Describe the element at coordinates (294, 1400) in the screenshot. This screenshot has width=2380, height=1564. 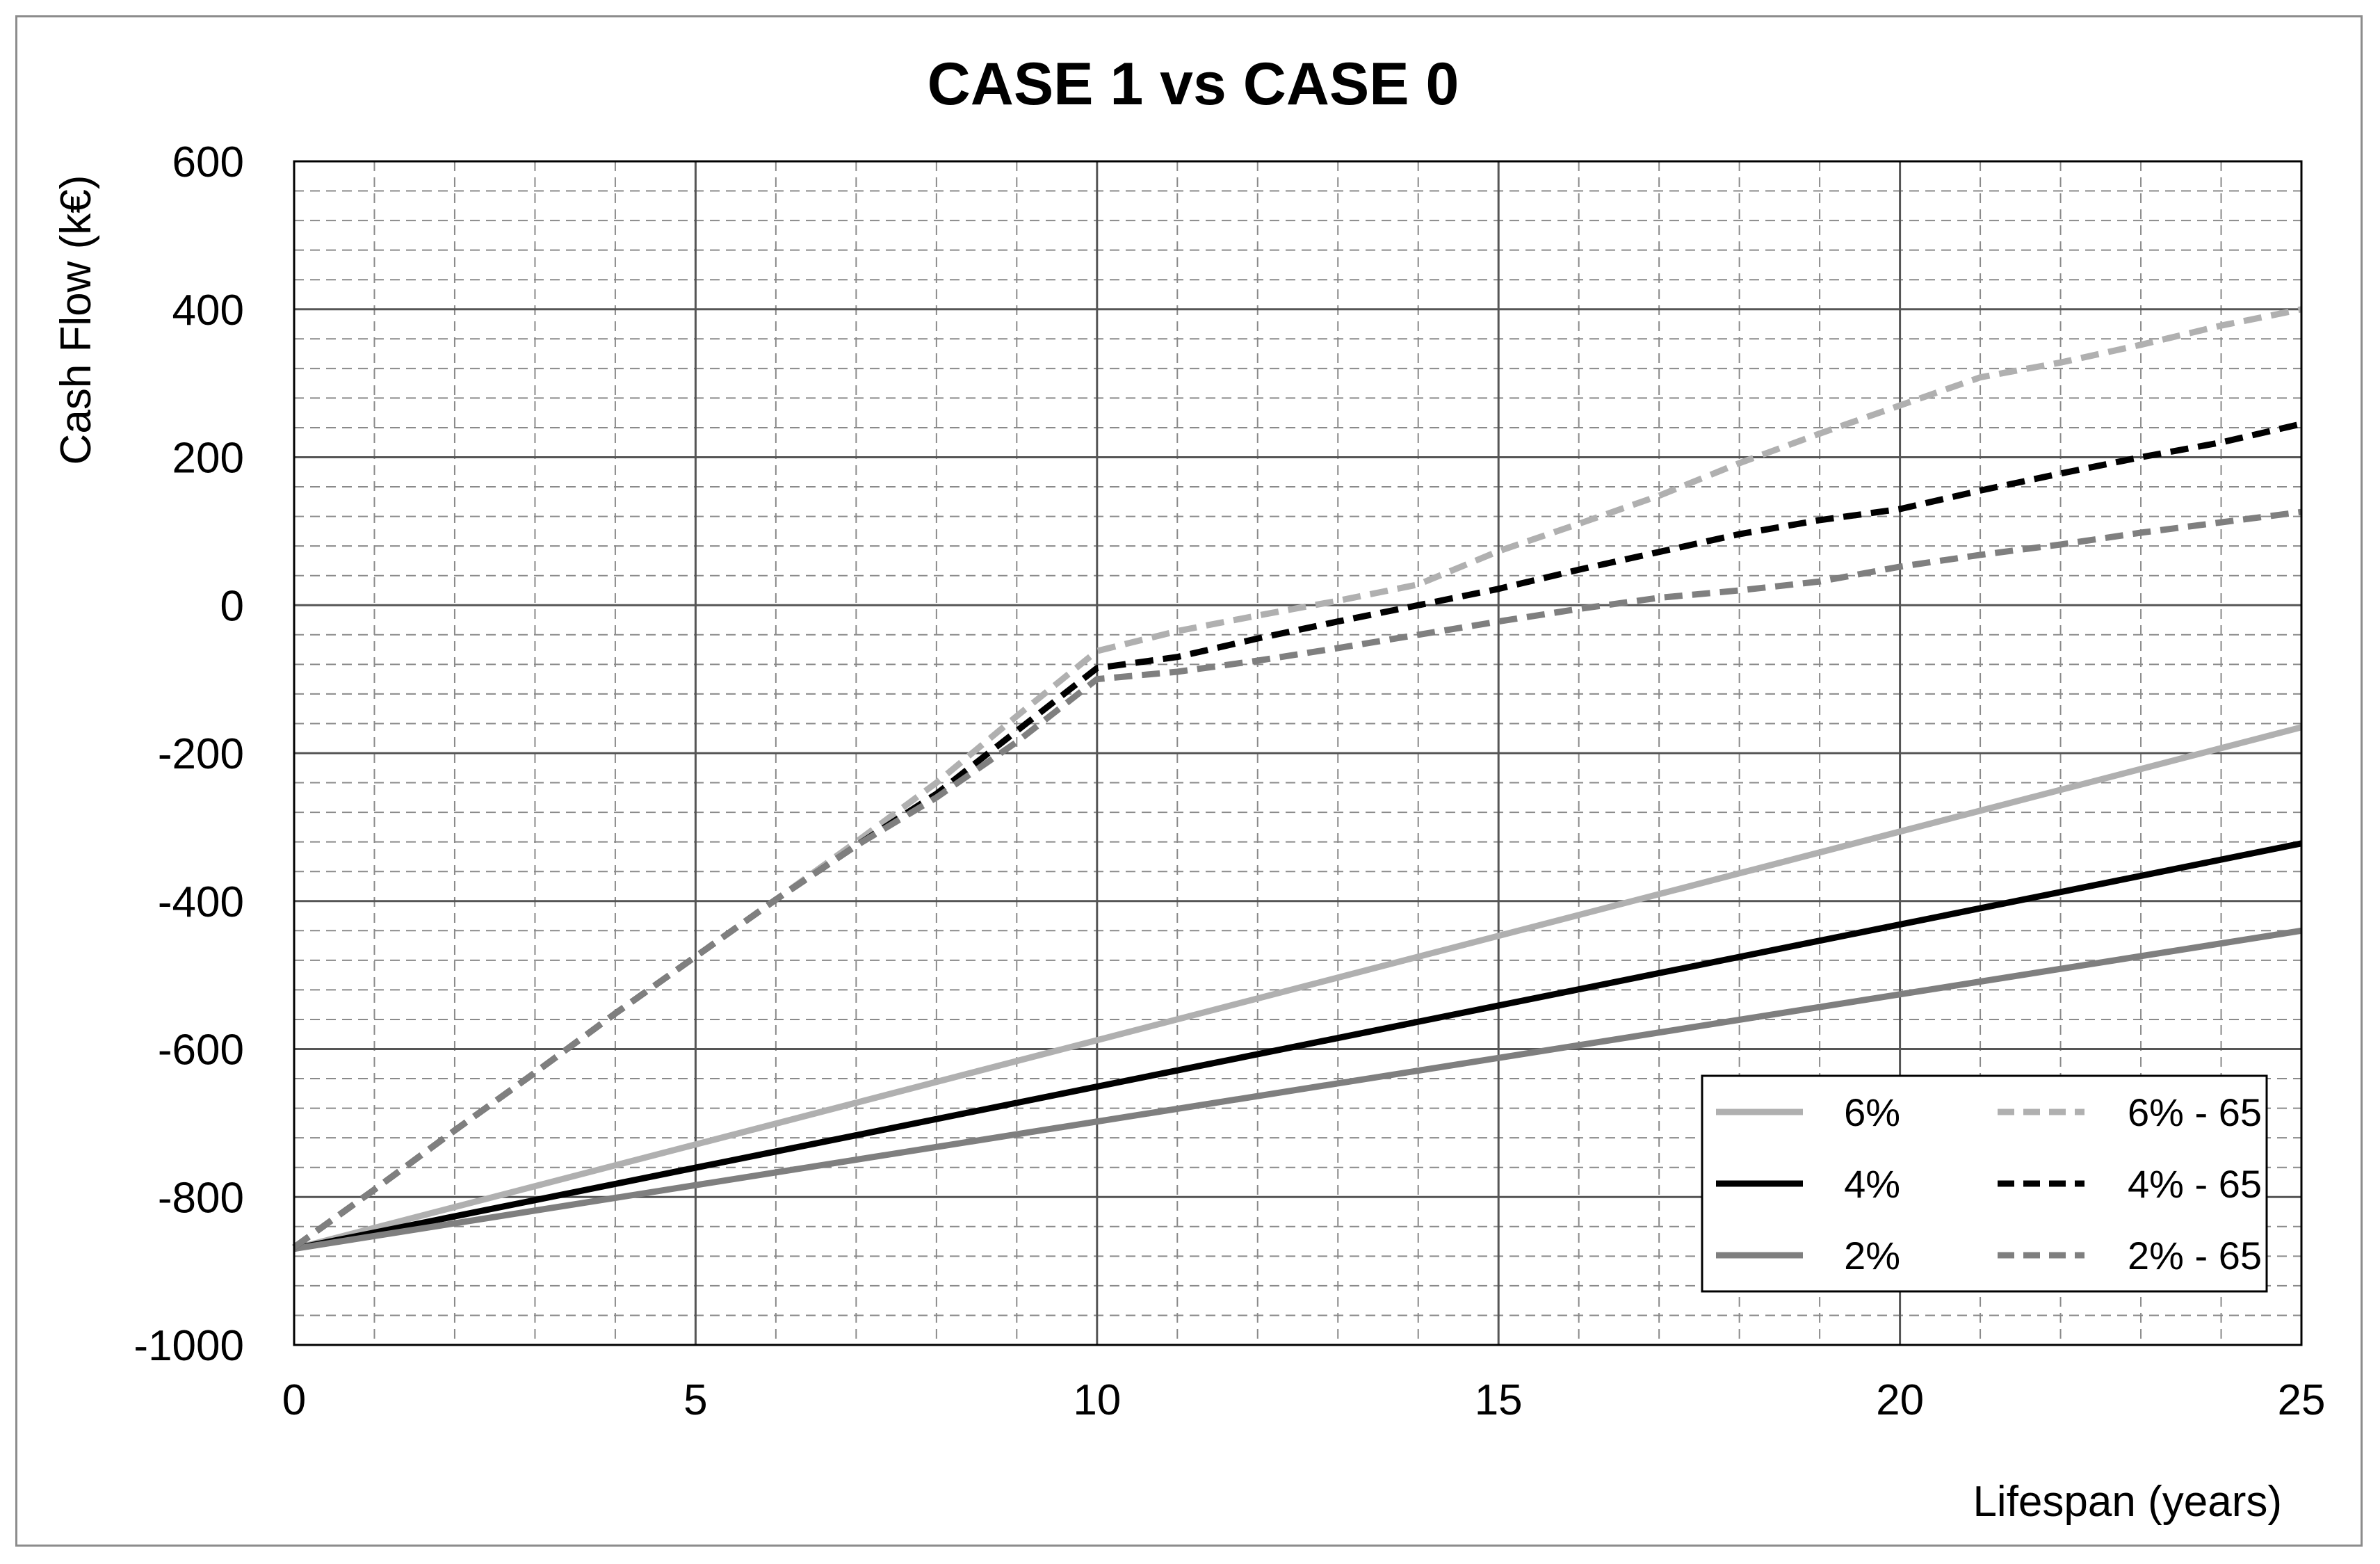
I see `x-tick-label: 0` at that location.